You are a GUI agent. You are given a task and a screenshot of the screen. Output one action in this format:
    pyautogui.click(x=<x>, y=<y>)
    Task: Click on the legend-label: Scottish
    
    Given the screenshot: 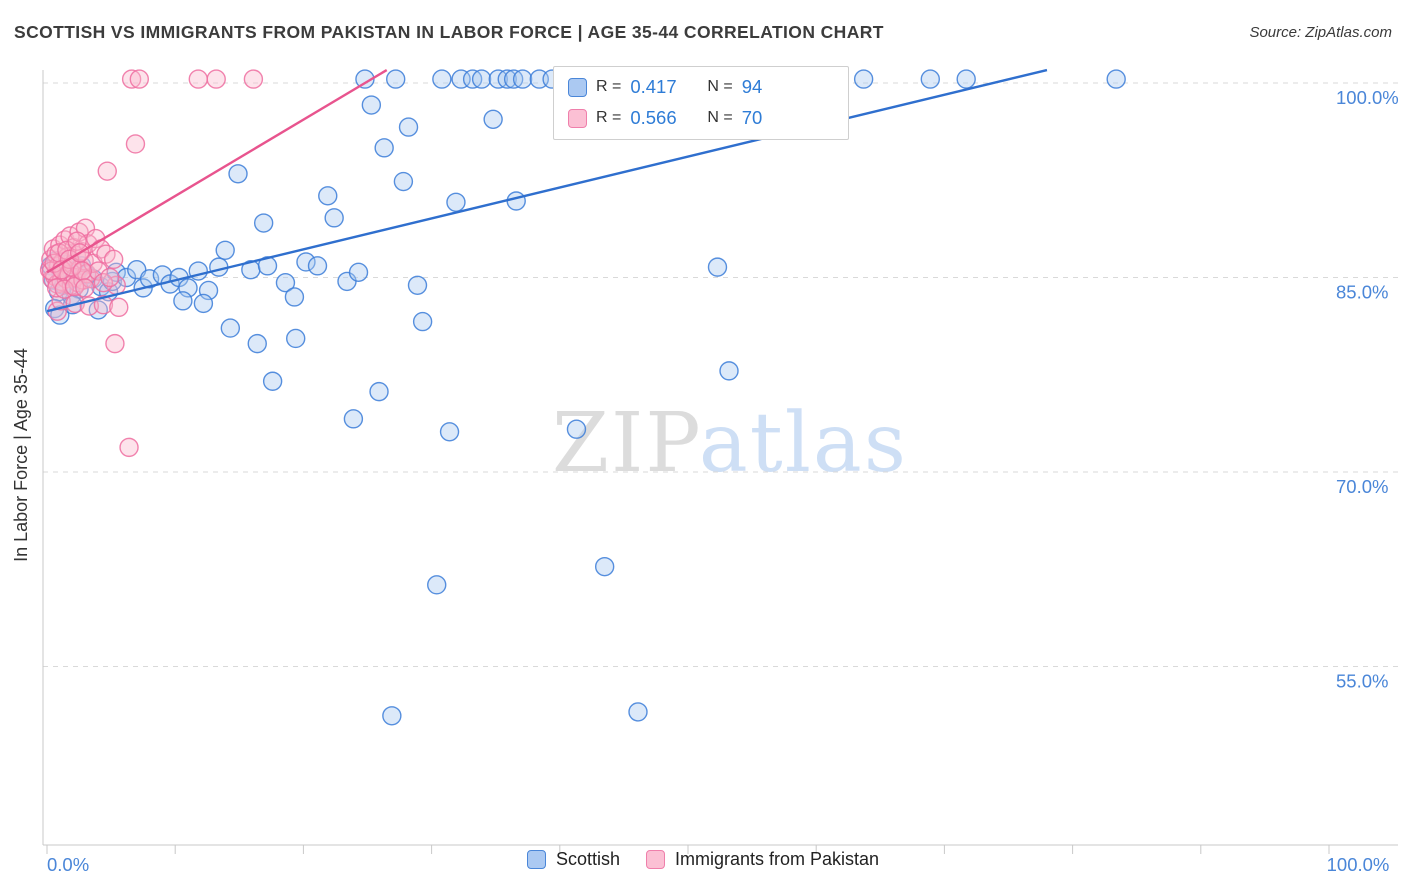 What is the action you would take?
    pyautogui.click(x=587, y=859)
    